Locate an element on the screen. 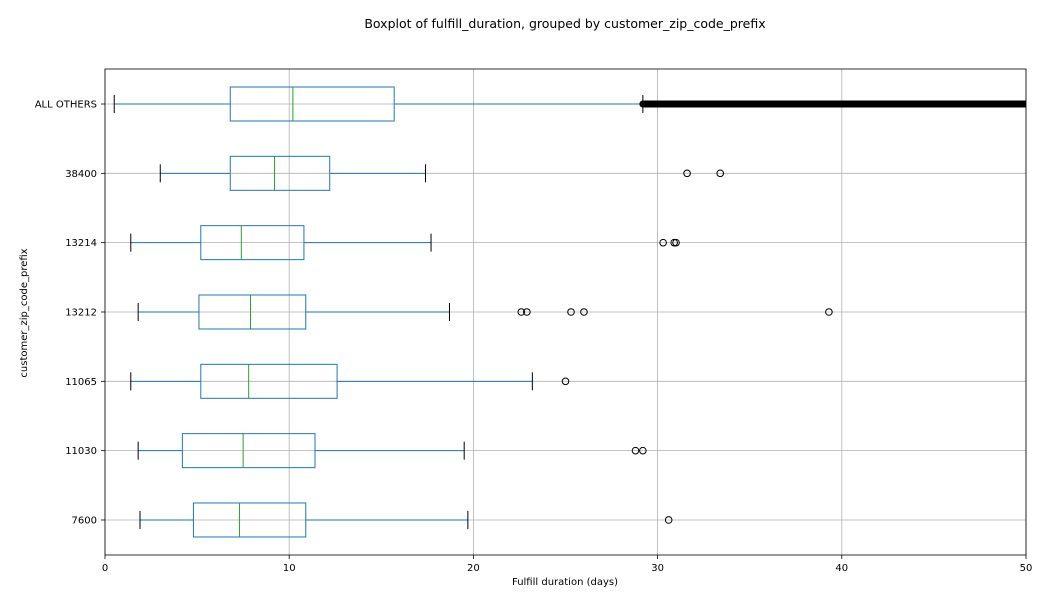 The width and height of the screenshot is (1050, 604). x-tick-label: 0 is located at coordinates (105, 568).